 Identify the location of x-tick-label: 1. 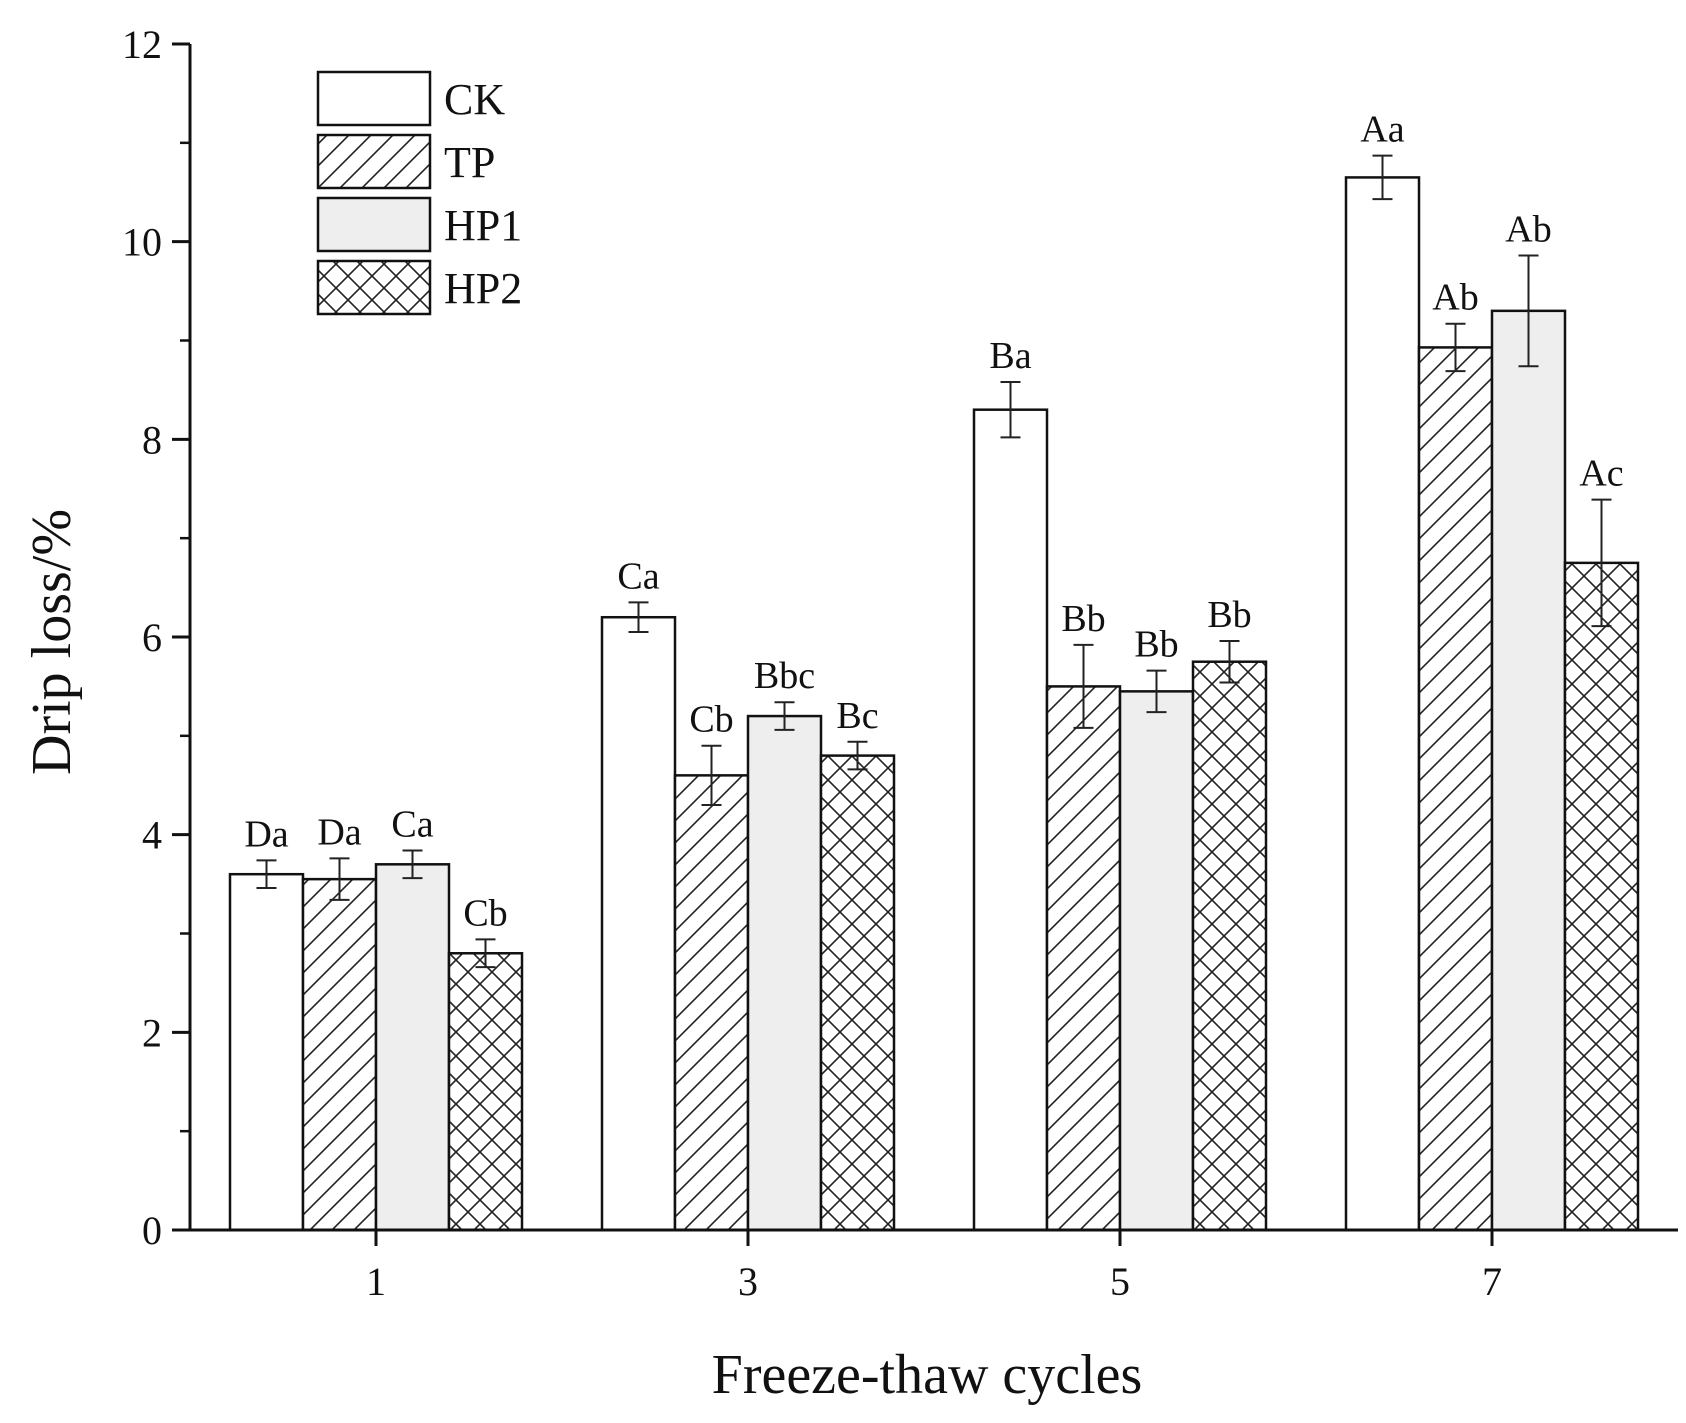
(376, 1281).